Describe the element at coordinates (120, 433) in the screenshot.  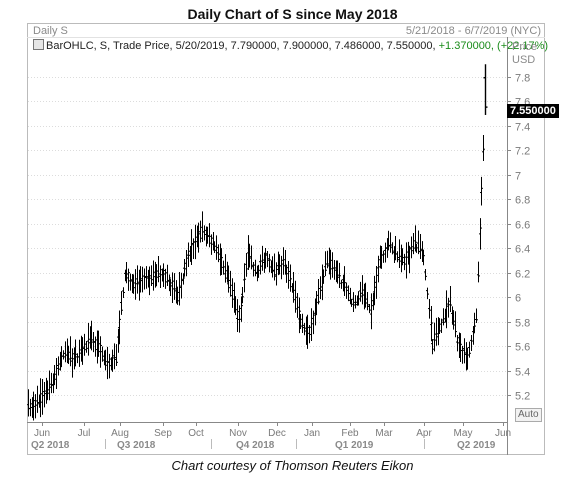
I see `x-month-label: Aug` at that location.